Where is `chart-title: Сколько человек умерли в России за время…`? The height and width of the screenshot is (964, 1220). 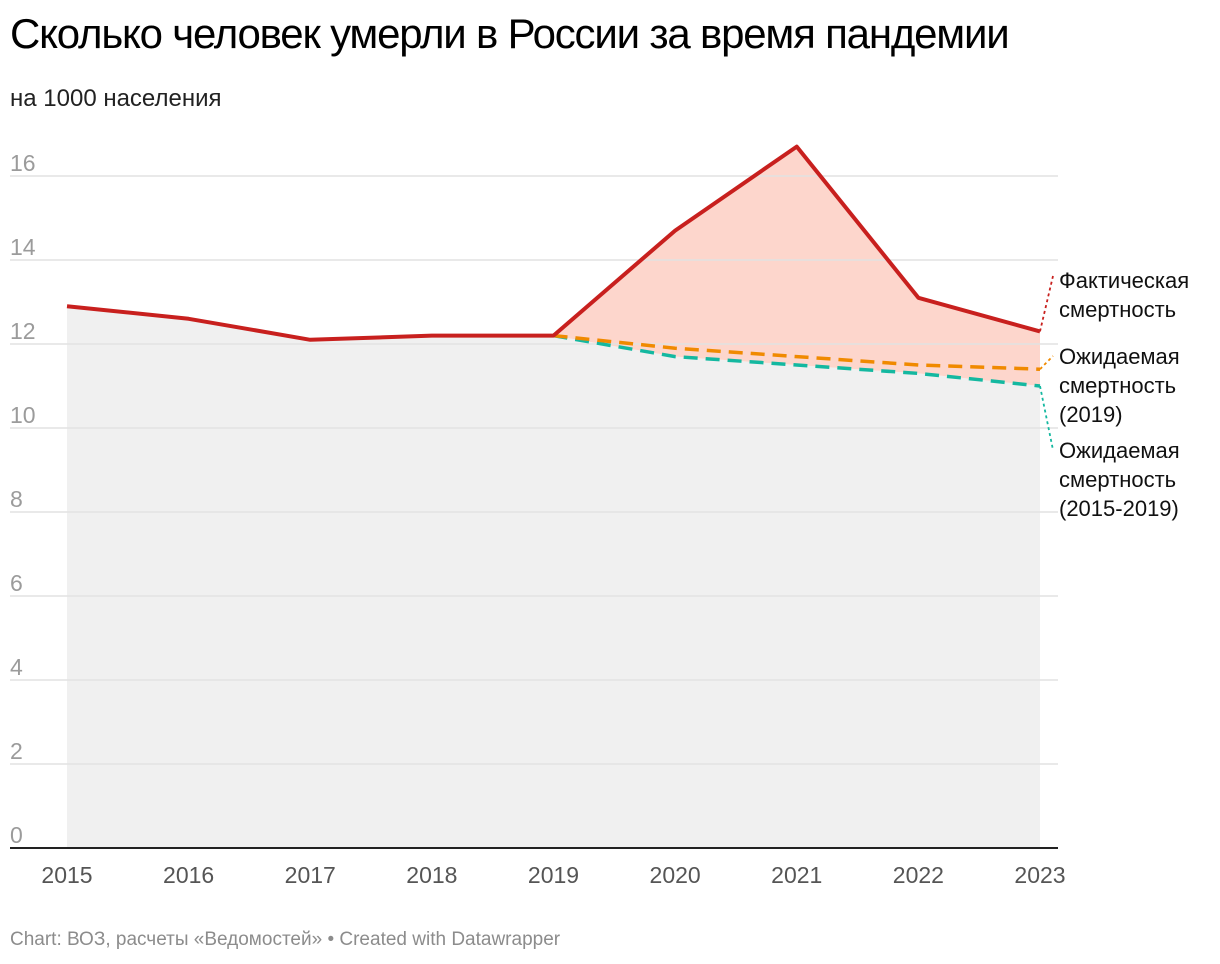 chart-title: Сколько человек умерли в России за время… is located at coordinates (510, 33).